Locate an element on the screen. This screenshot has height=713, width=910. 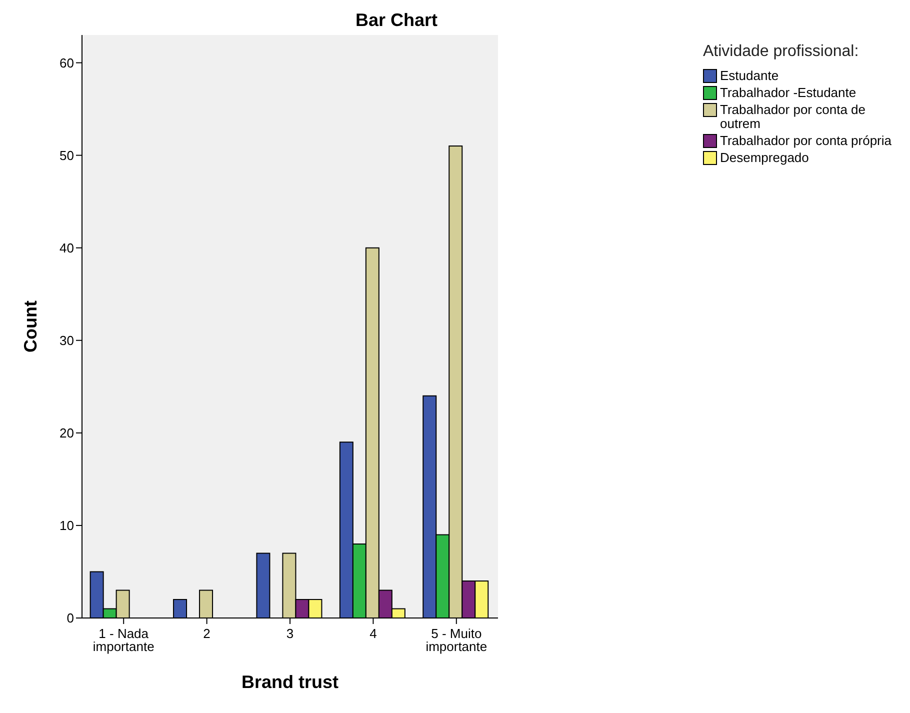
legend-label: Trabalhador por conta de outrem is located at coordinates (793, 116).